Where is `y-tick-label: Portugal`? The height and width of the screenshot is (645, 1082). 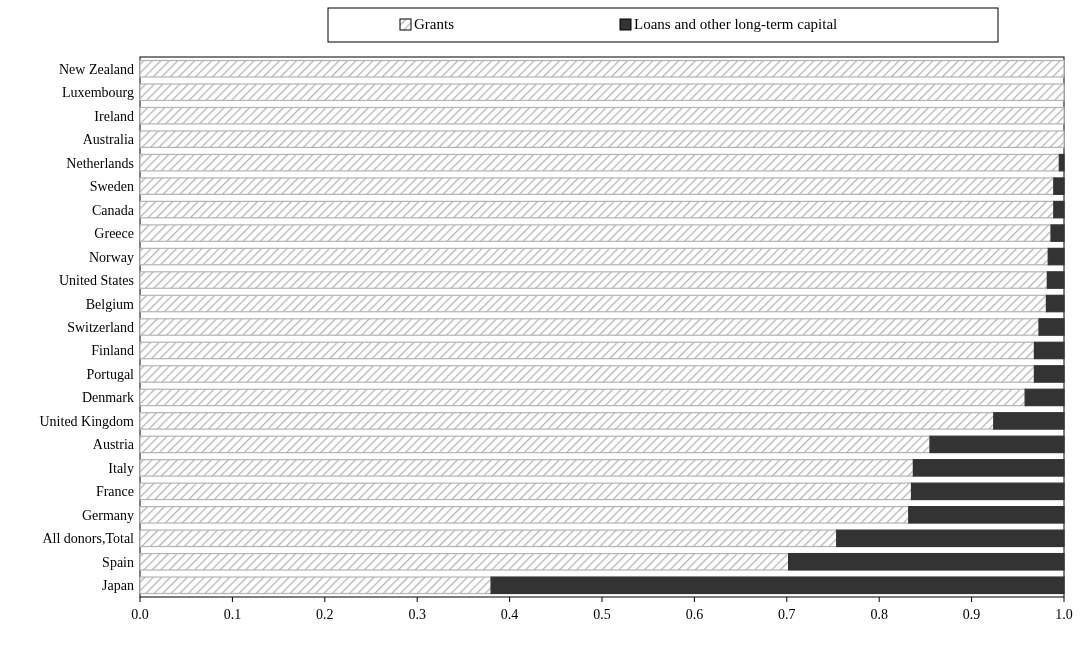
y-tick-label: Portugal is located at coordinates (110, 374).